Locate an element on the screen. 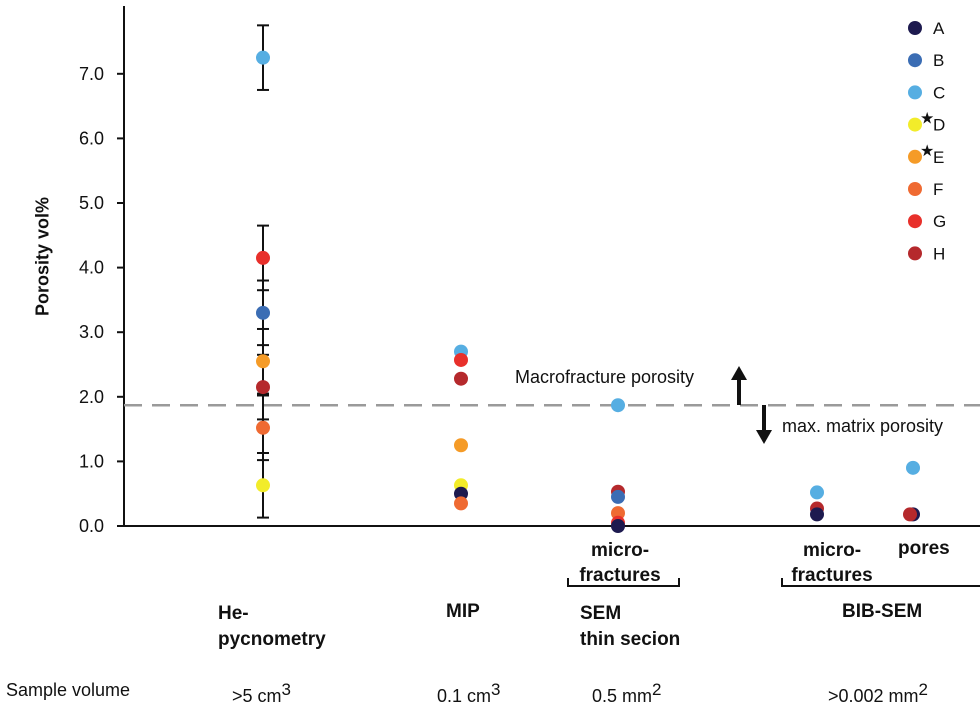 Image resolution: width=980 pixels, height=708 pixels. legend-marker-A is located at coordinates (915, 28).